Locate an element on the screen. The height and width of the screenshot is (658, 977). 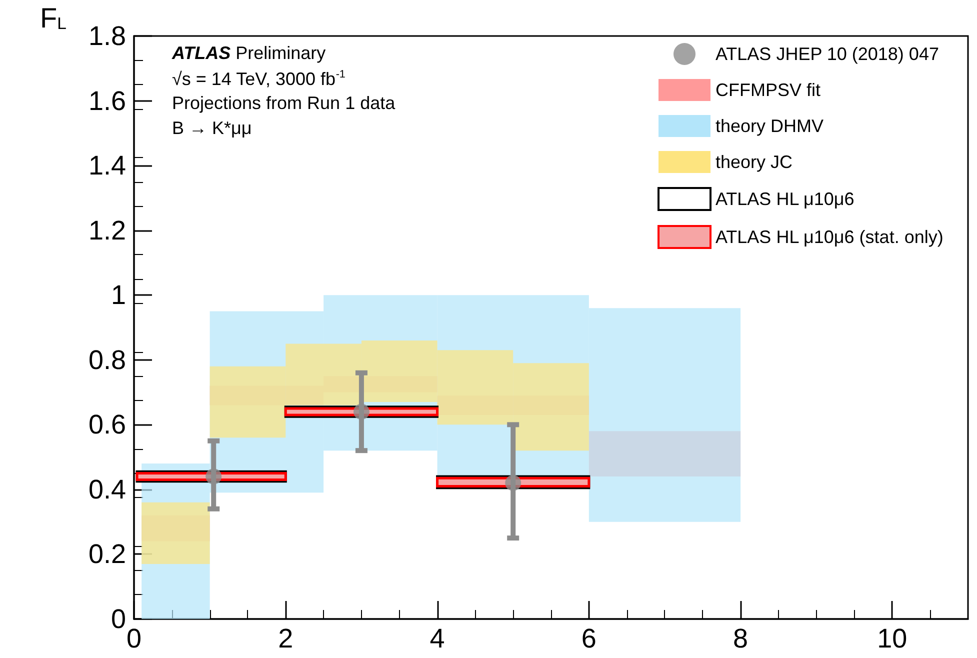
x-tick-label: 2 is located at coordinates (286, 639).